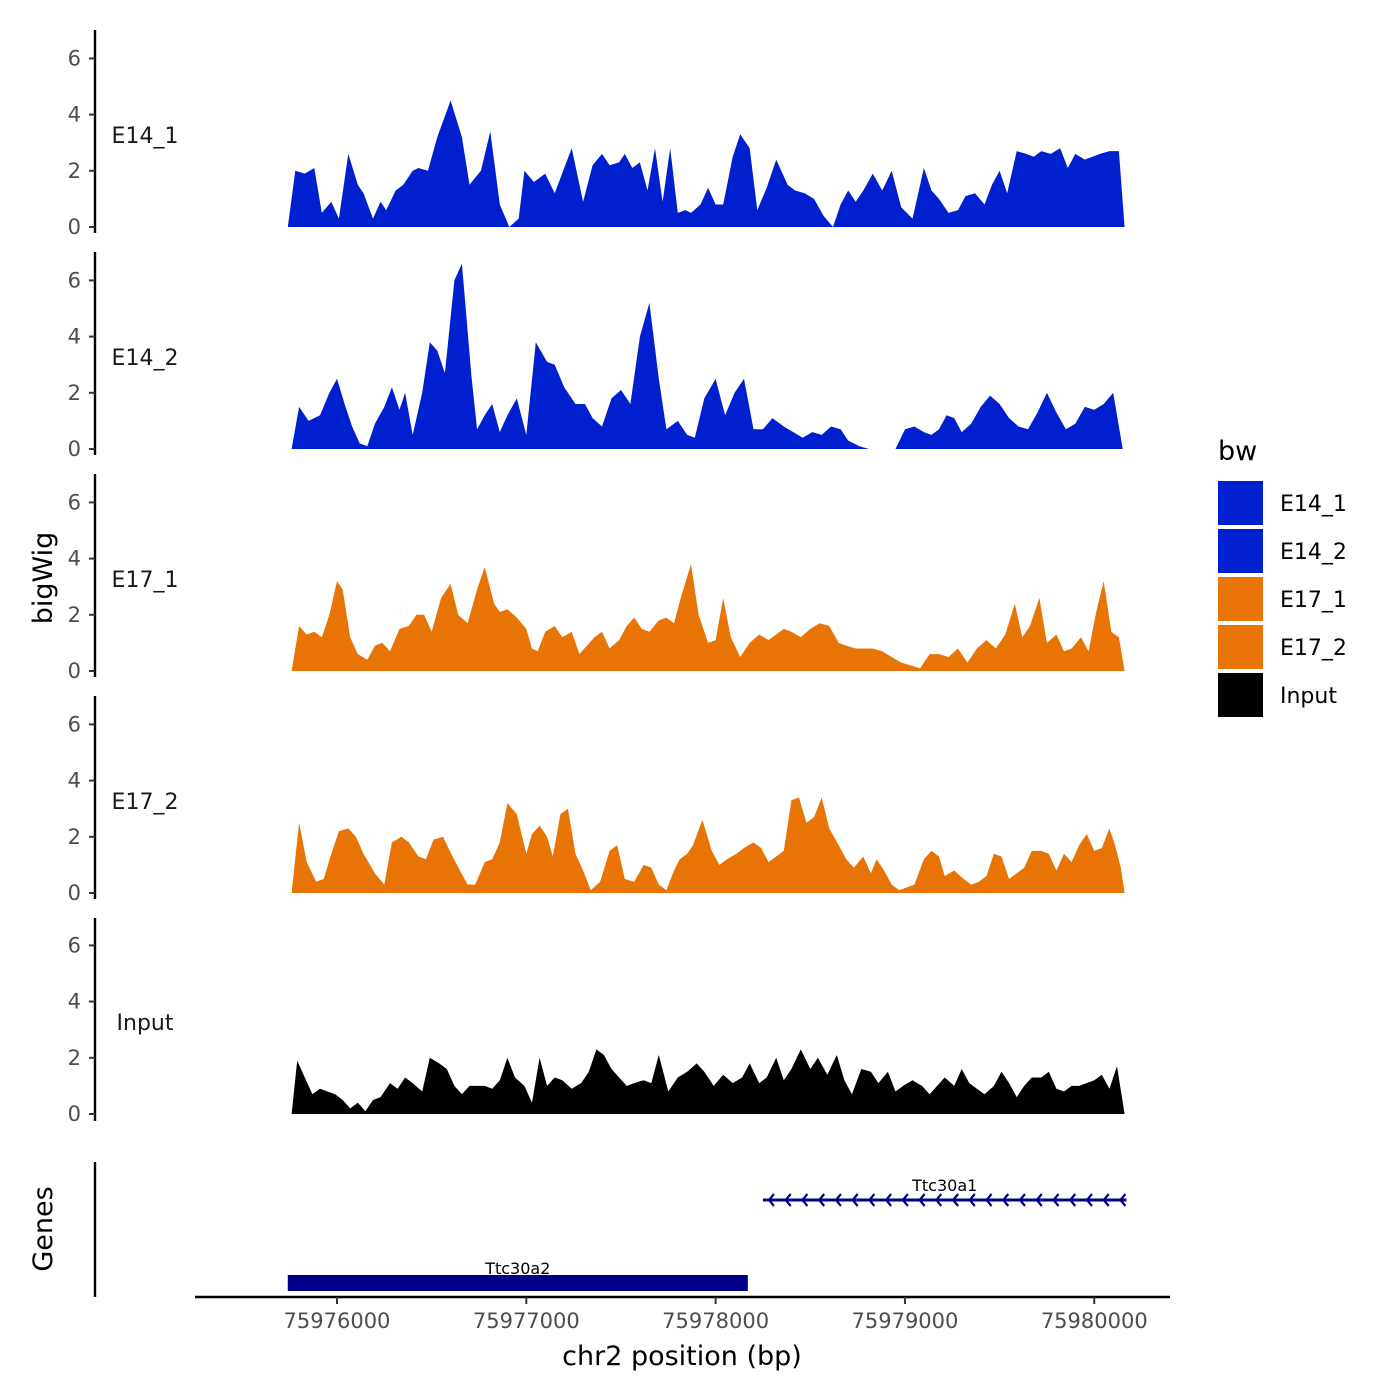 This screenshot has height=1400, width=1400. I want to click on gene-body, so click(517, 1283).